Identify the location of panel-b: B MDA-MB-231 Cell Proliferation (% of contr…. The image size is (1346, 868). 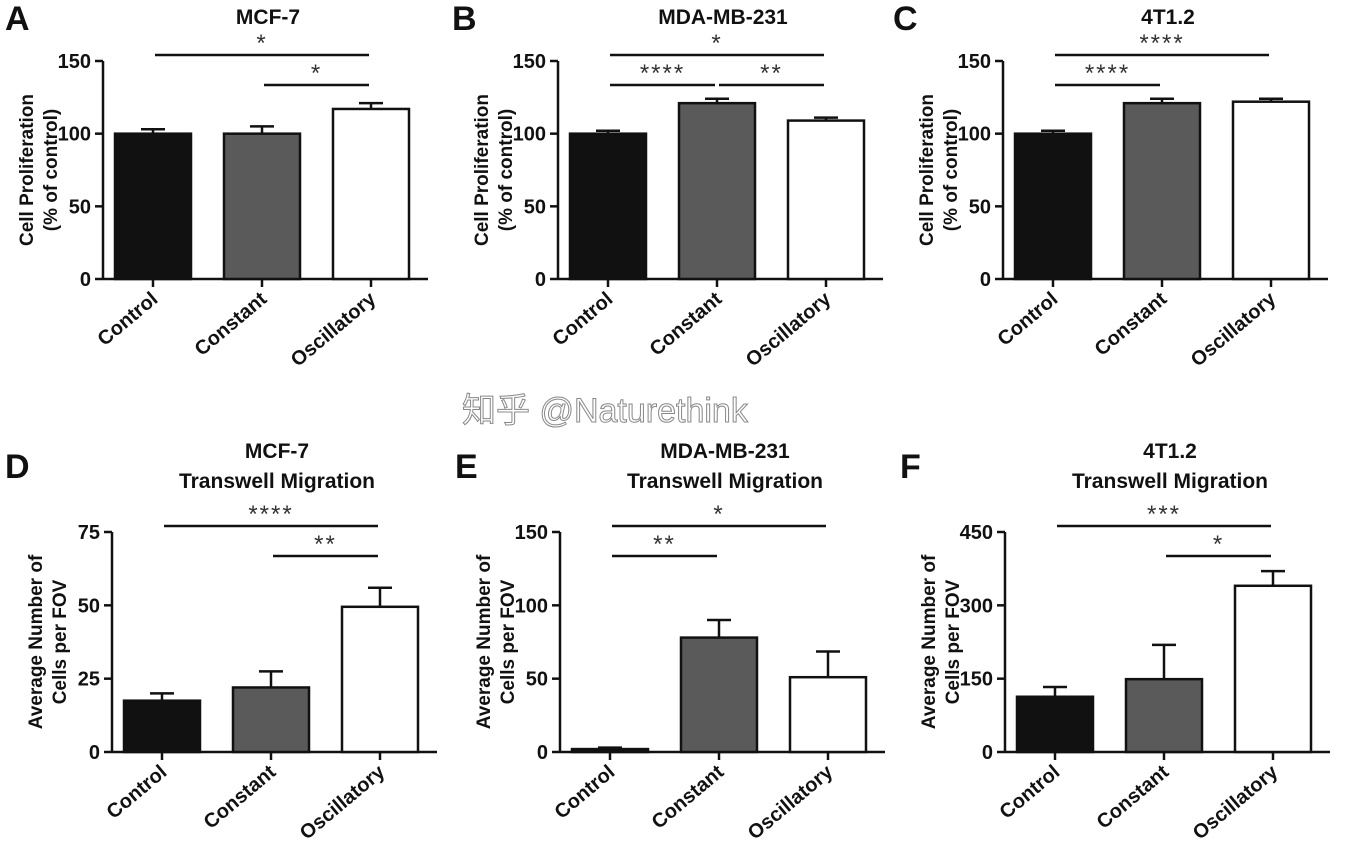
(667, 185).